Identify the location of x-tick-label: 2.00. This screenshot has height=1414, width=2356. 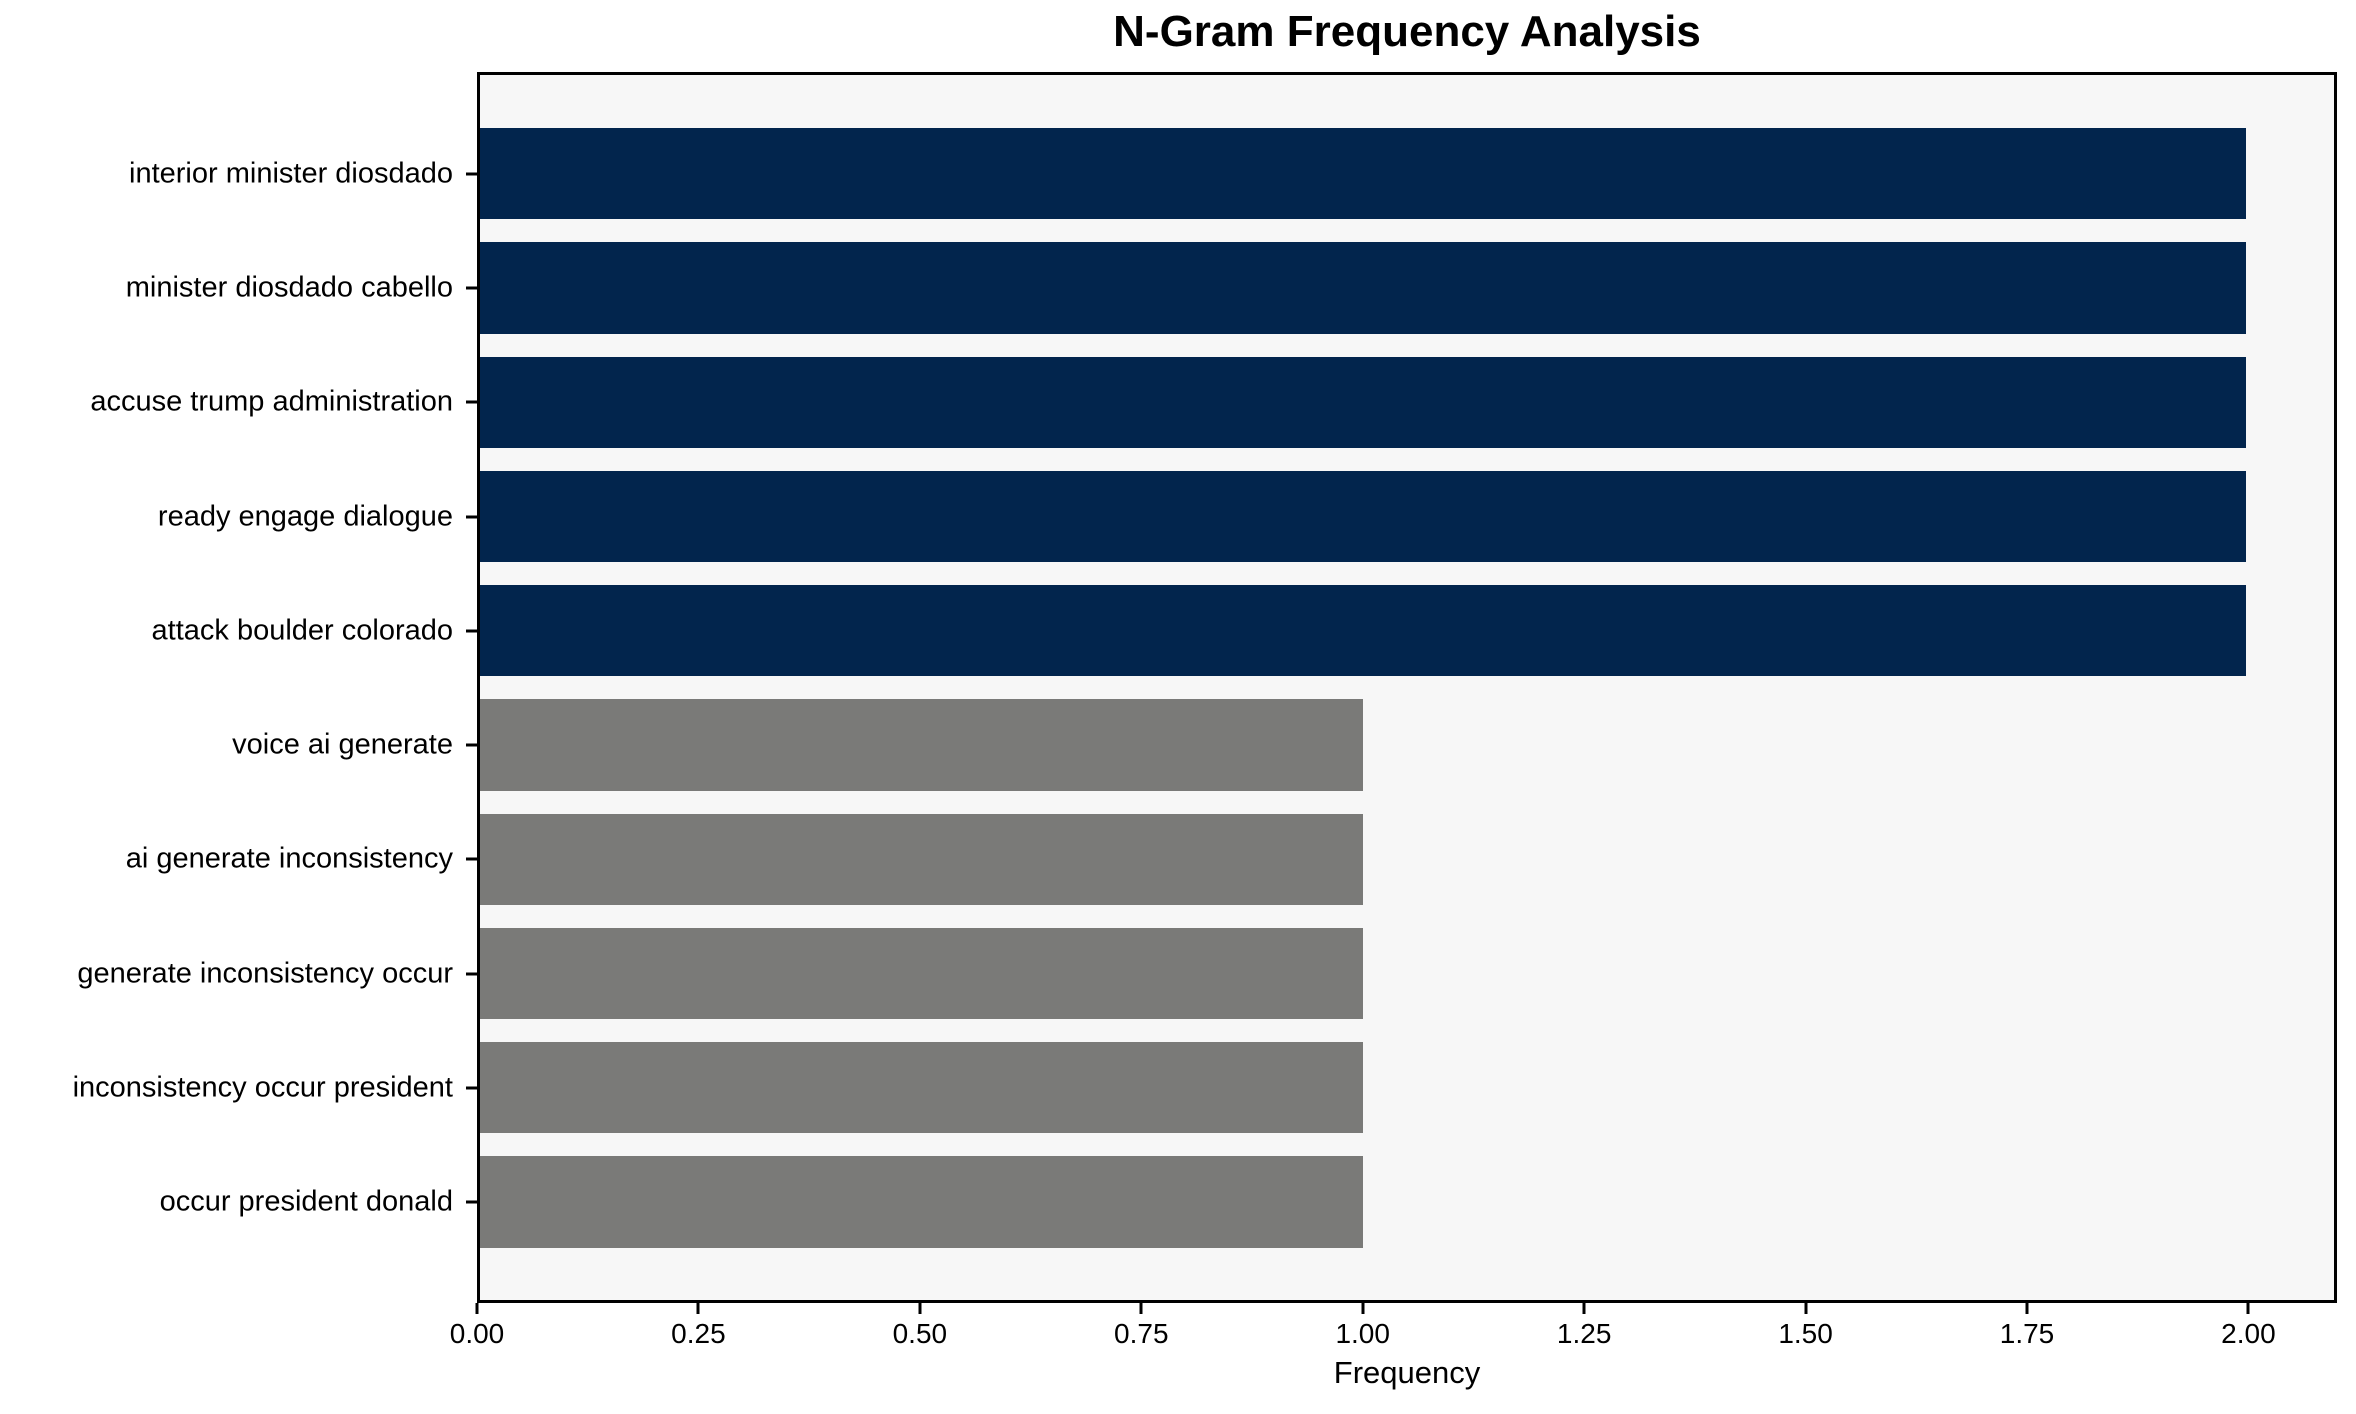
(2248, 1333).